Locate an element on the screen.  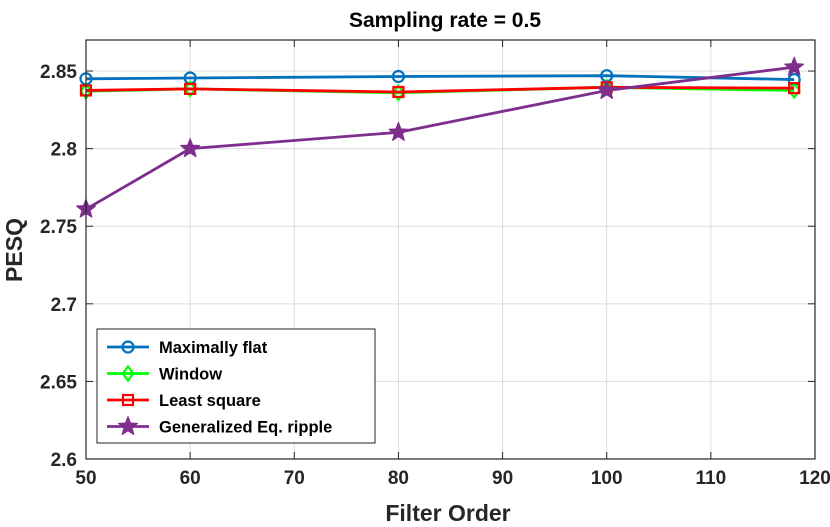
x-tick-label: 70 is located at coordinates (294, 478).